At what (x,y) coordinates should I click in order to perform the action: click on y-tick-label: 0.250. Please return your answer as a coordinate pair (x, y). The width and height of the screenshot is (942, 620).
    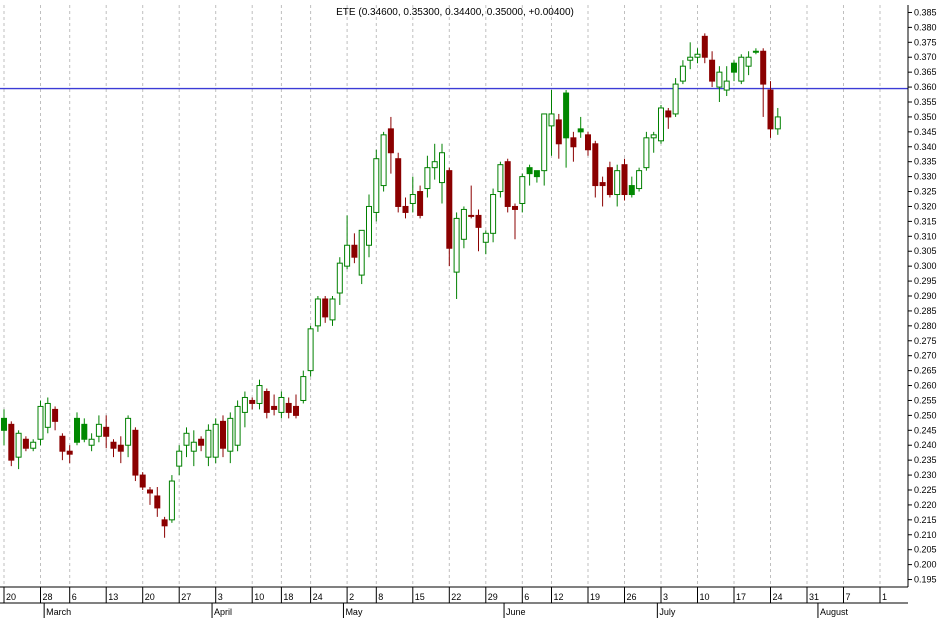
    Looking at the image, I should click on (925, 415).